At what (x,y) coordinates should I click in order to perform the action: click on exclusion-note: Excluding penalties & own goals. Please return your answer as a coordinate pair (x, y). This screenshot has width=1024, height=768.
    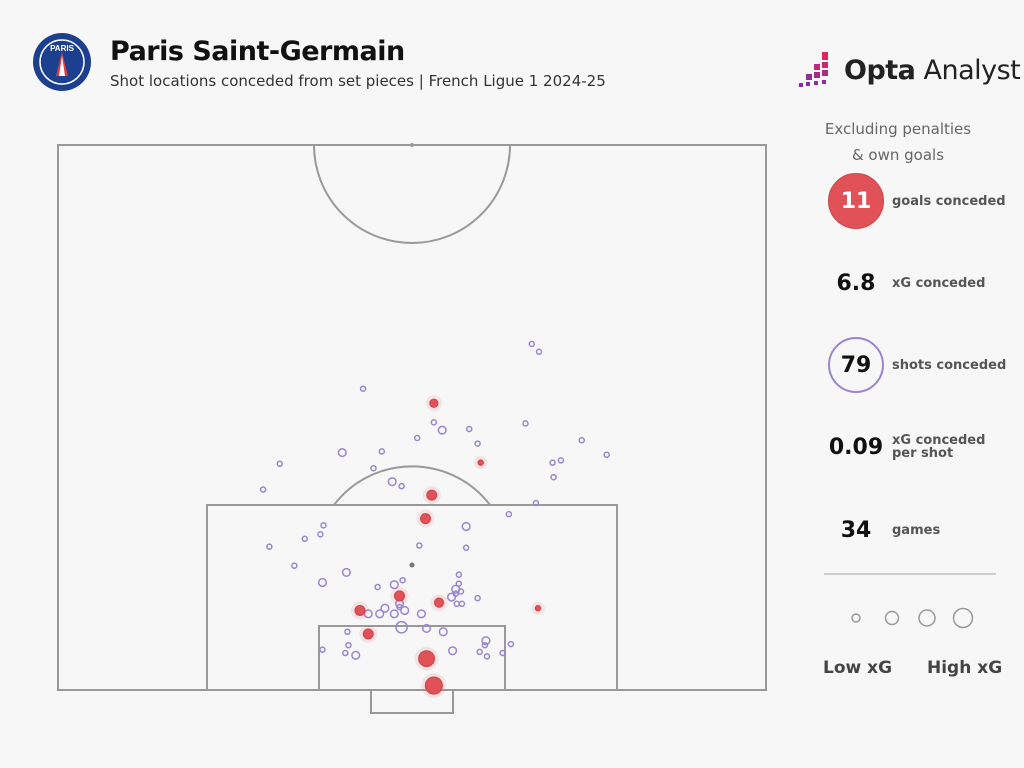
    Looking at the image, I should click on (898, 142).